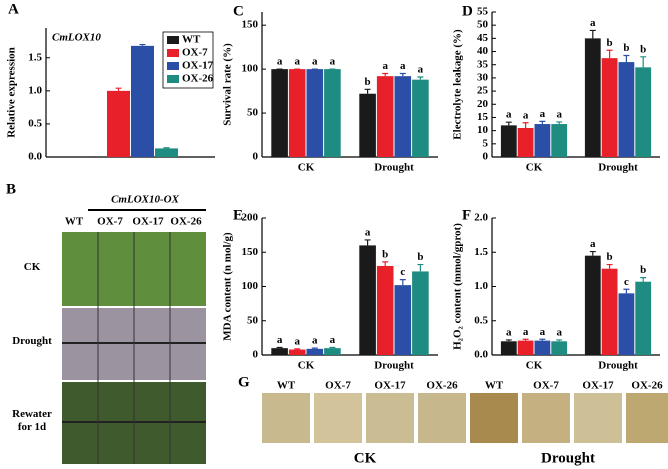 This screenshot has width=668, height=469. I want to click on y-tick-label: 0.5, so click(481, 320).